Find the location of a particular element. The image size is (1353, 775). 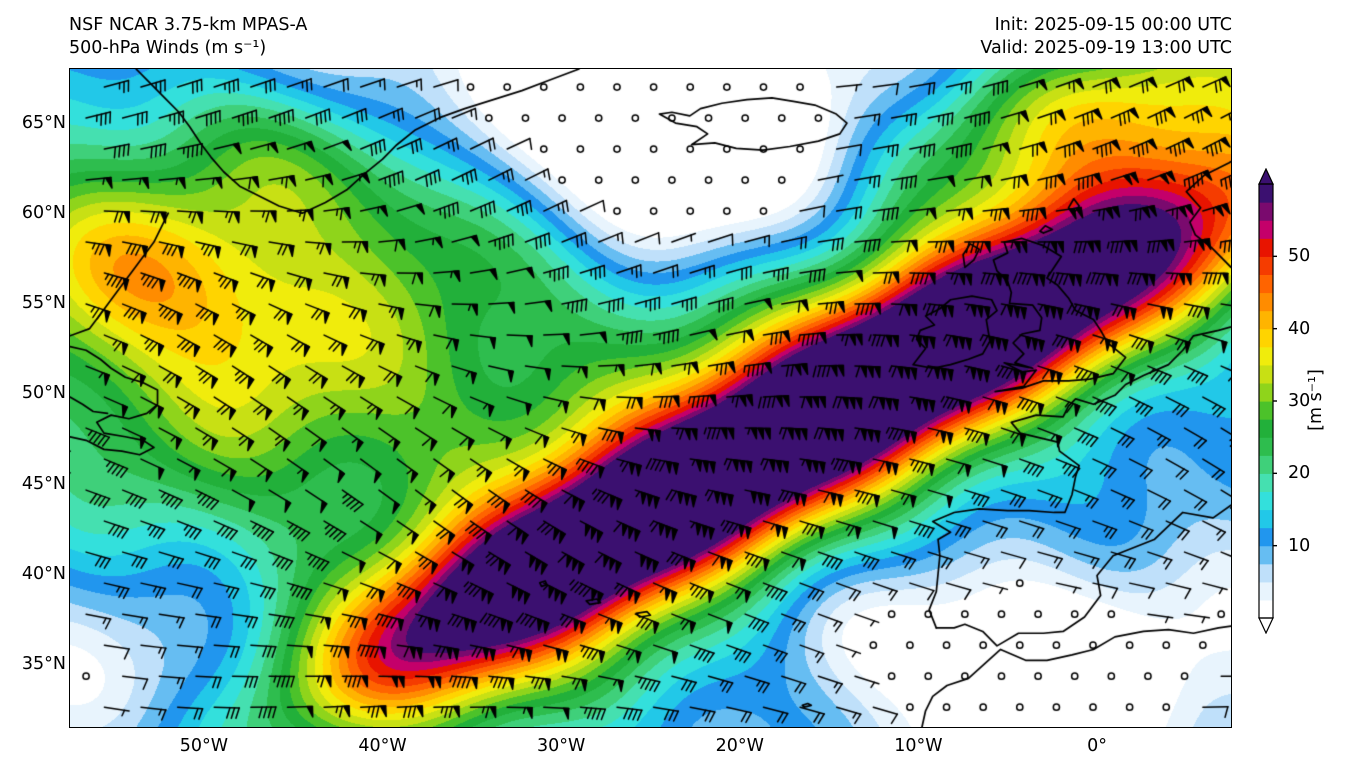

longitude-tick-50°W: 50°W is located at coordinates (204, 746).